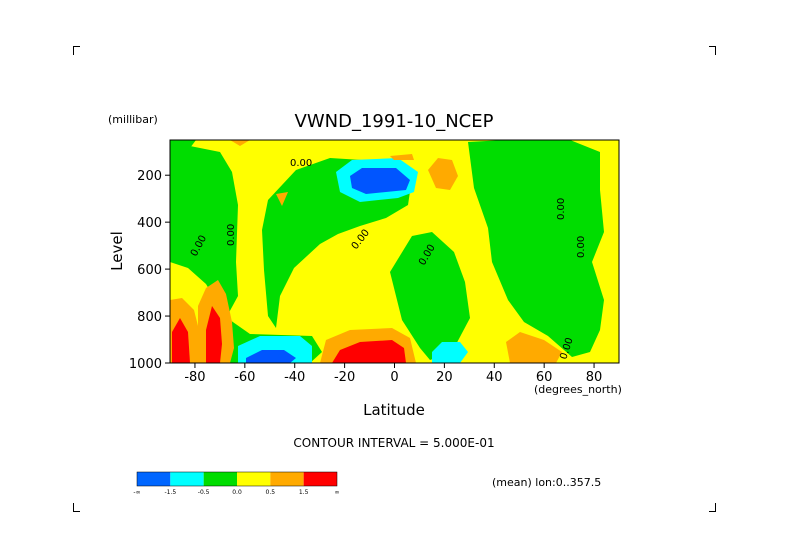 Image resolution: width=789 pixels, height=558 pixels. Describe the element at coordinates (546, 482) in the screenshot. I see `subset-info-text: (mean) lon:0..357.5` at that location.